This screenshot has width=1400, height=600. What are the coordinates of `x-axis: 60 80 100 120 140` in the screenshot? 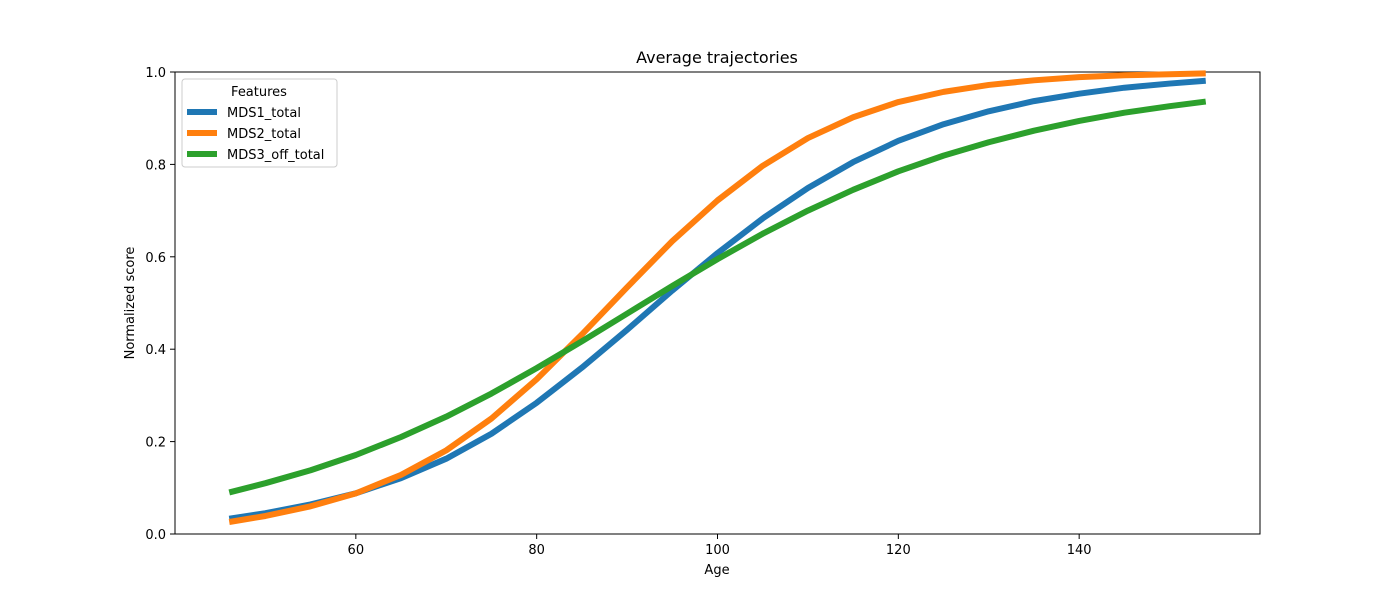 It's located at (720, 546).